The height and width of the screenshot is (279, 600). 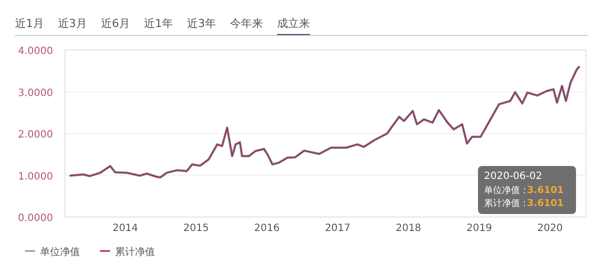 I want to click on x-tick-label: 2017, so click(x=337, y=228).